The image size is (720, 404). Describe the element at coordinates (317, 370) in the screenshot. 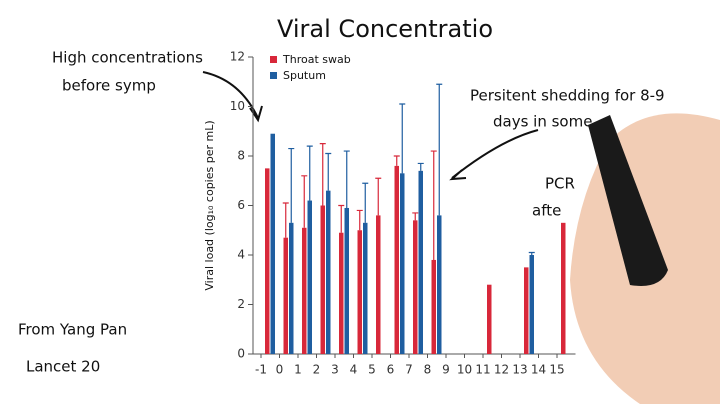

I see `x-tick-label: 2` at that location.